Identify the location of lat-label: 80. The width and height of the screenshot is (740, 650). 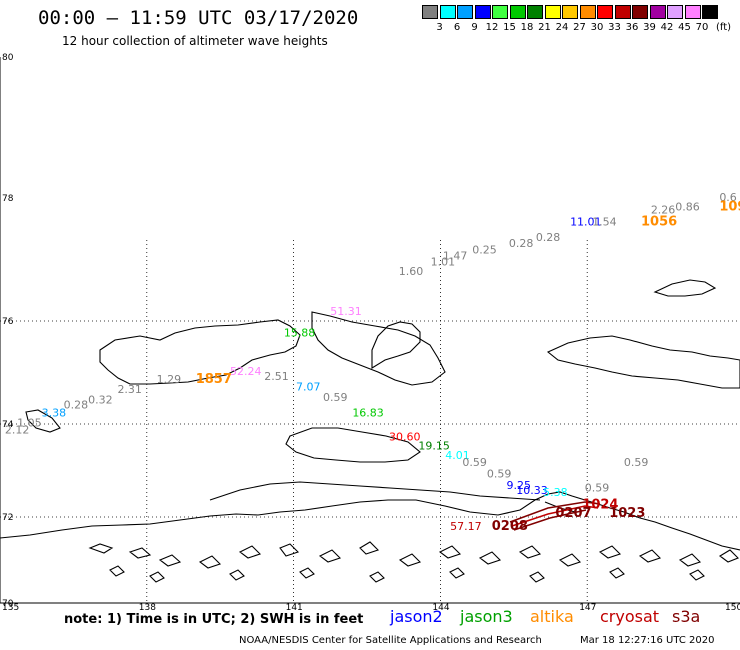
(8, 58).